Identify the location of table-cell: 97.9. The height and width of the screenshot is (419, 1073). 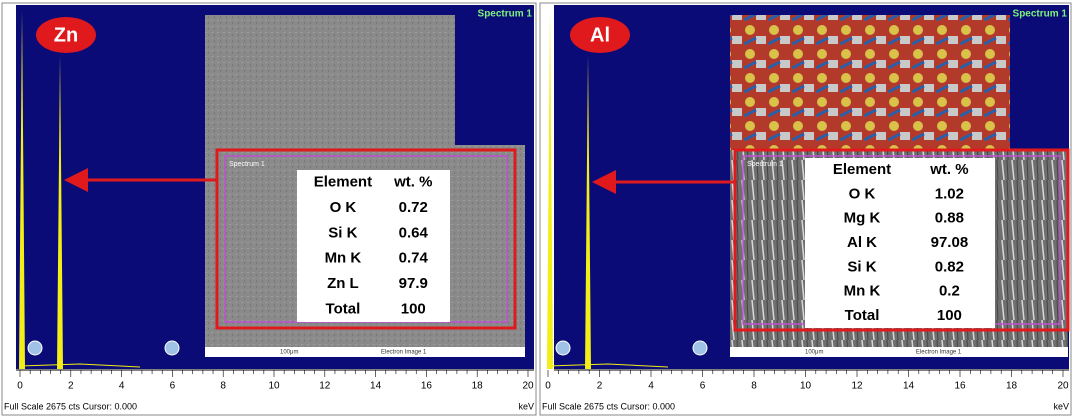
(413, 283).